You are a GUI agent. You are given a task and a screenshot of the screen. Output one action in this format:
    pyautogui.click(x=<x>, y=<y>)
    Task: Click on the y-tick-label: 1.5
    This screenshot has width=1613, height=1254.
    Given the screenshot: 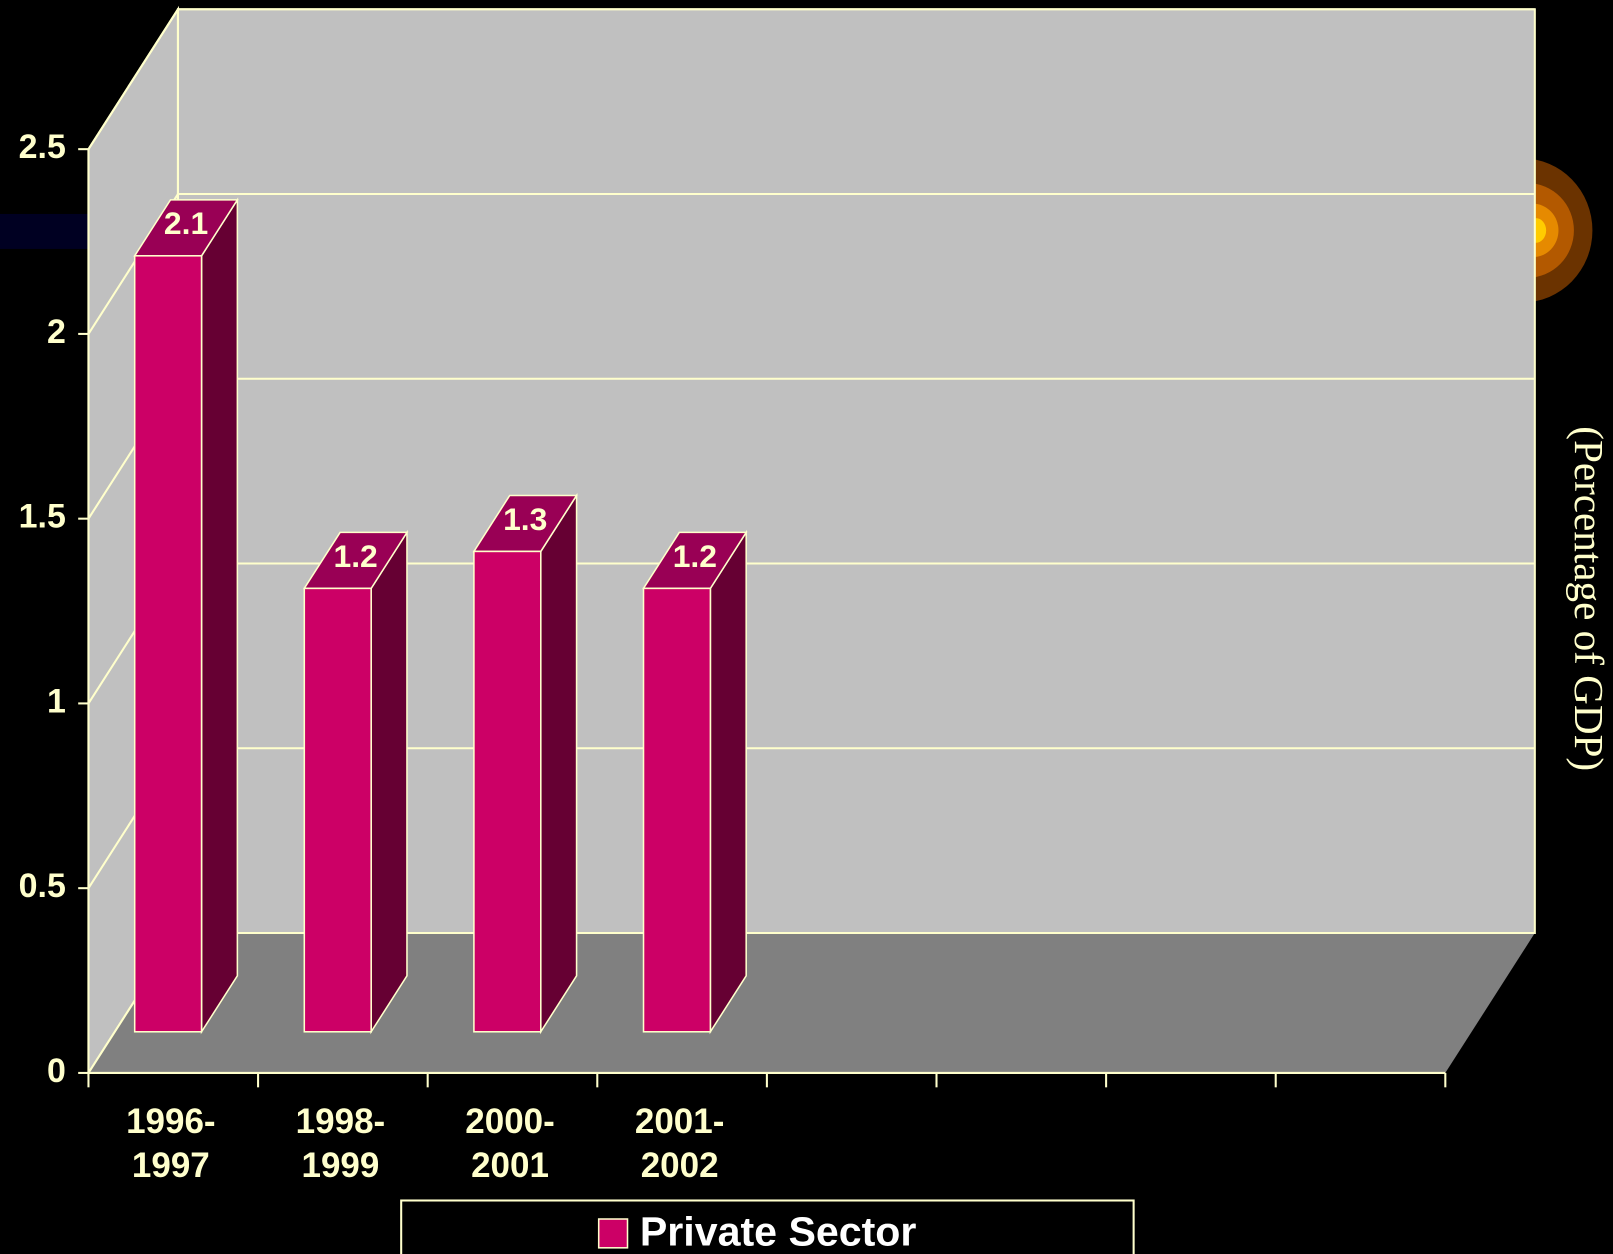 What is the action you would take?
    pyautogui.click(x=42, y=517)
    